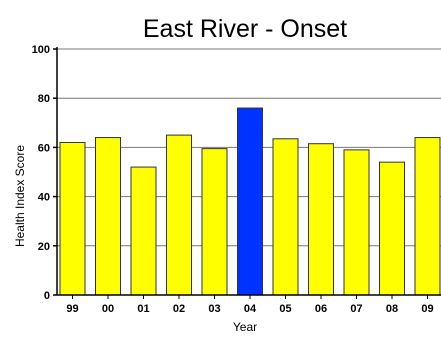 The width and height of the screenshot is (441, 339). What do you see at coordinates (392, 309) in the screenshot?
I see `x-tick-label: 08` at bounding box center [392, 309].